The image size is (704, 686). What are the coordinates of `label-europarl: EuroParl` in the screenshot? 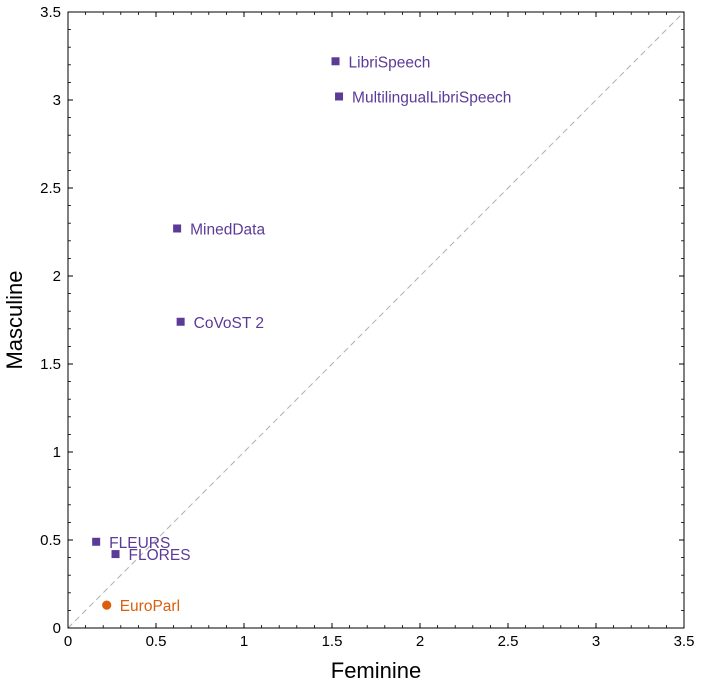 It's located at (150, 606).